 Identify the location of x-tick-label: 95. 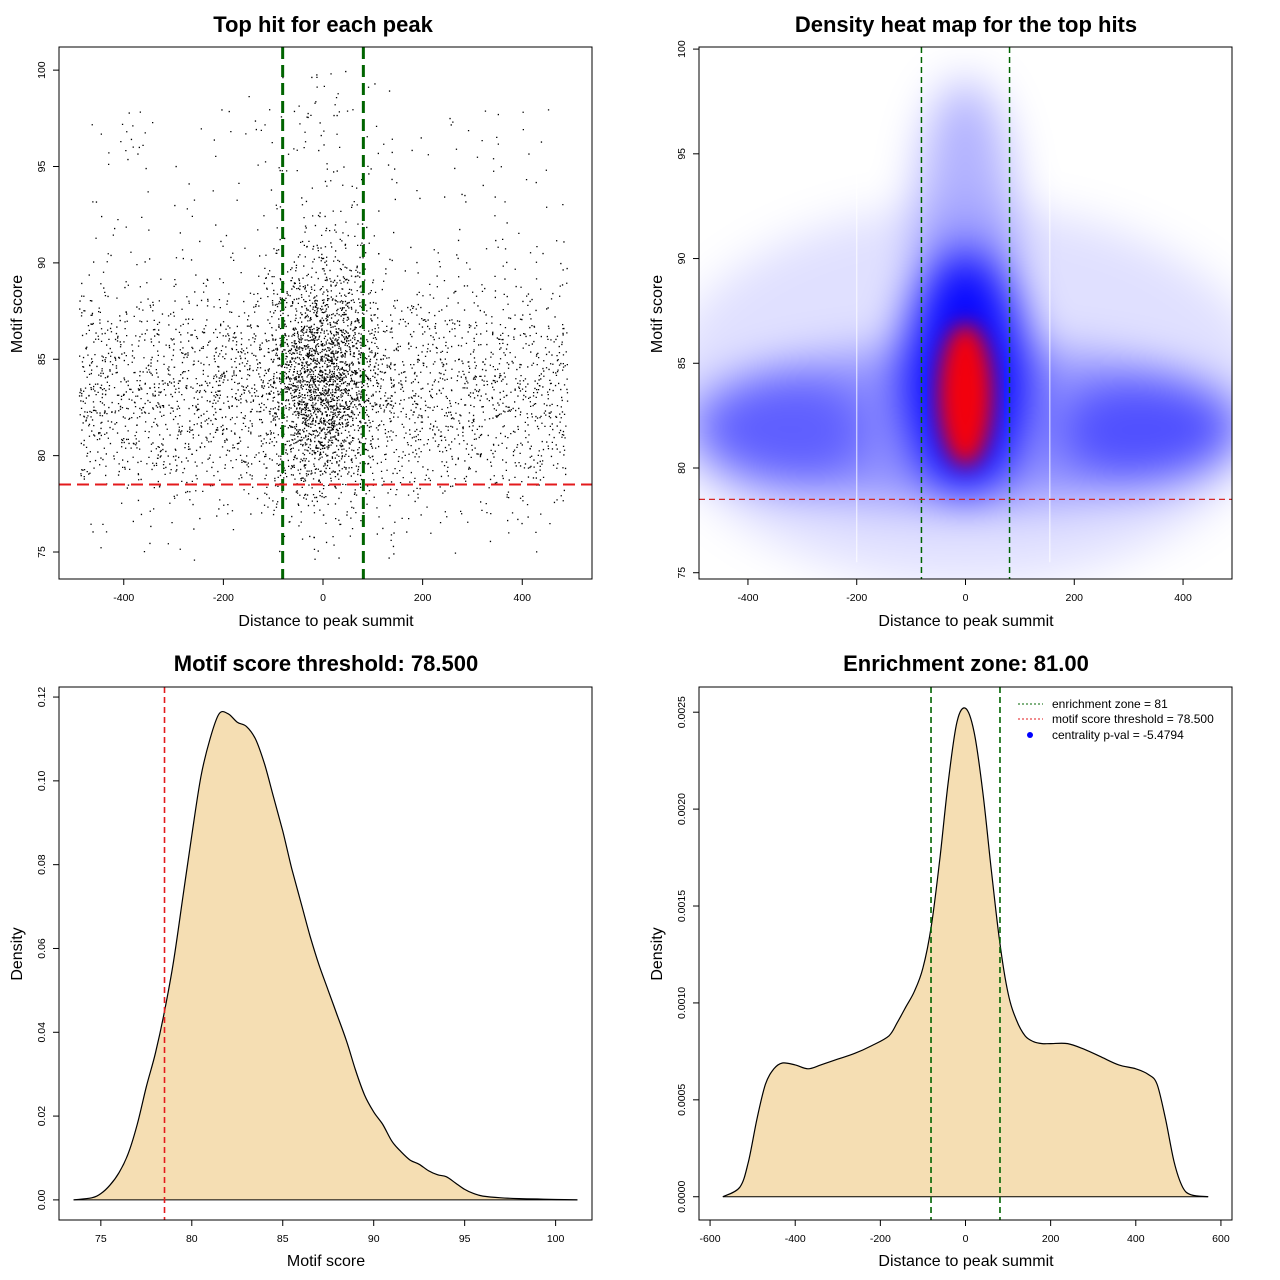
(465, 1239).